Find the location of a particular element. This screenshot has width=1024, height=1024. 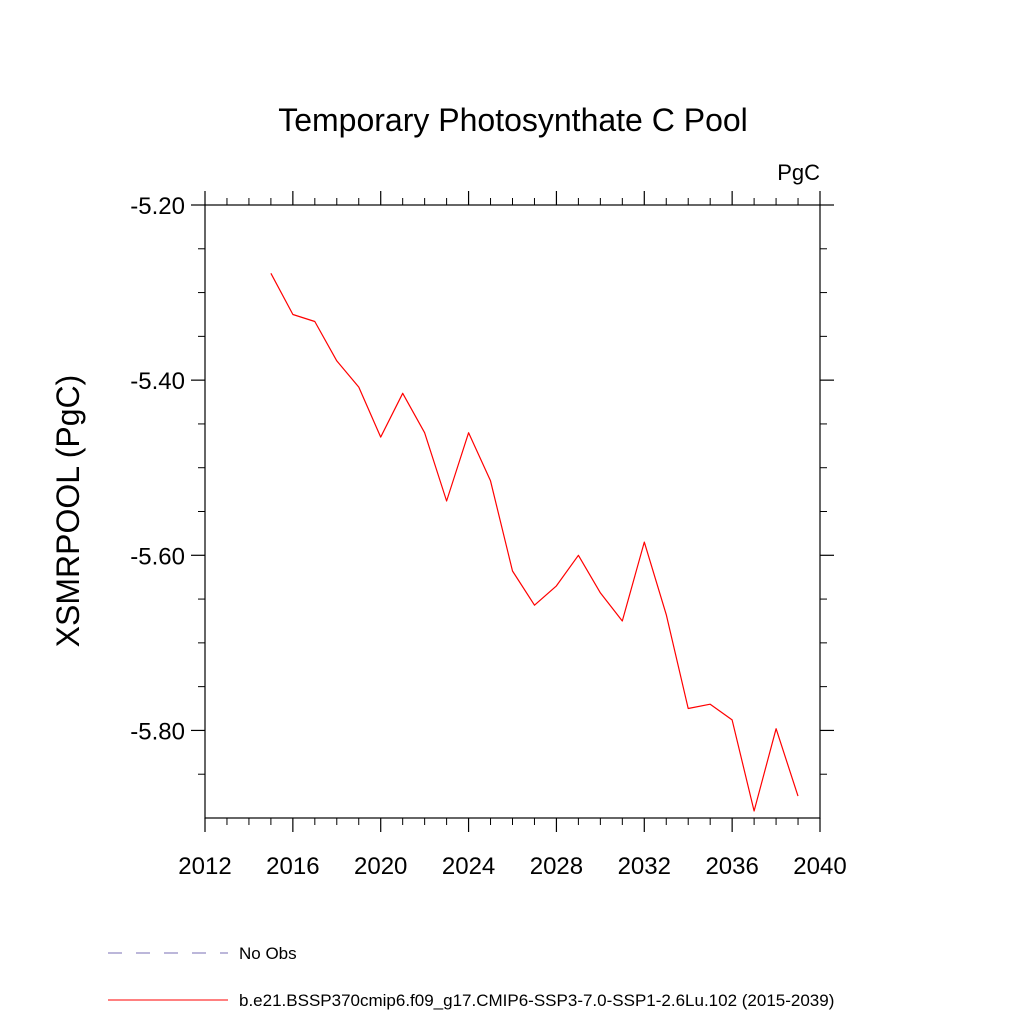

y-axis-label: XSMRPOOL (PgC) is located at coordinates (68, 511).